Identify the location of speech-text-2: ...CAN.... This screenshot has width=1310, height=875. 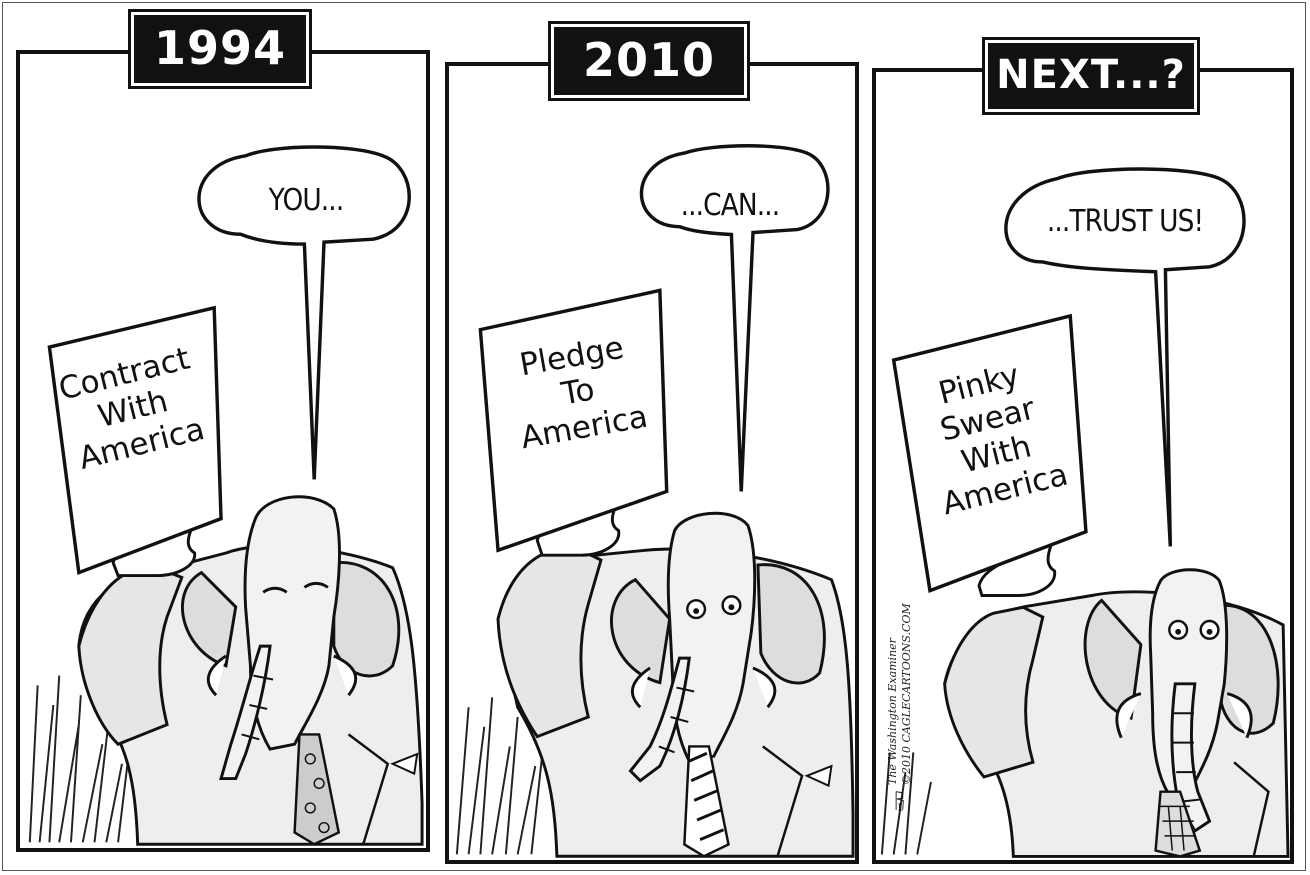
(730, 205).